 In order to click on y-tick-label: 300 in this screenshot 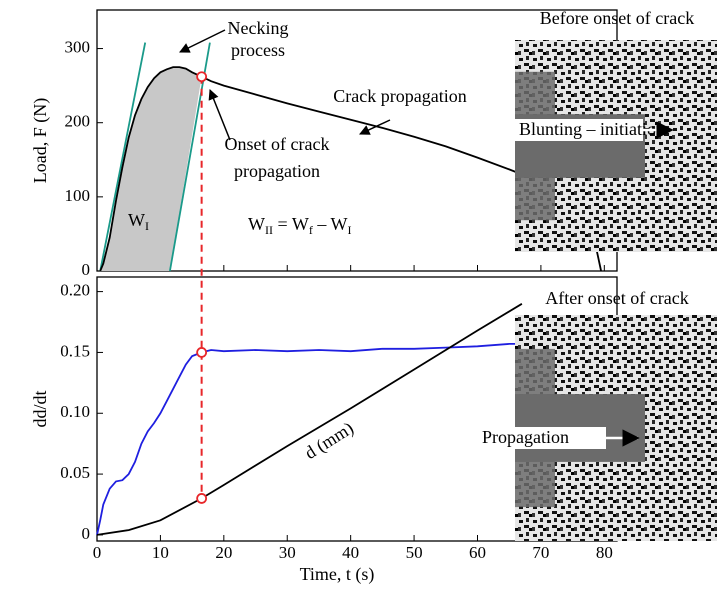, I will do `click(78, 46)`.